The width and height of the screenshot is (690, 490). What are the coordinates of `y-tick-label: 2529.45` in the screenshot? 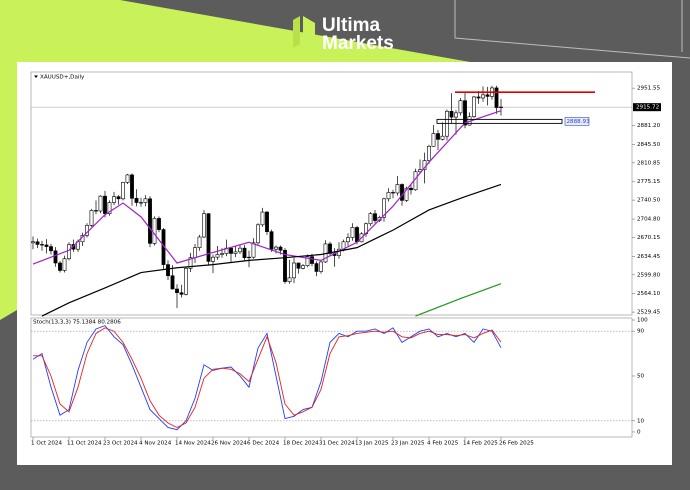 It's located at (649, 313).